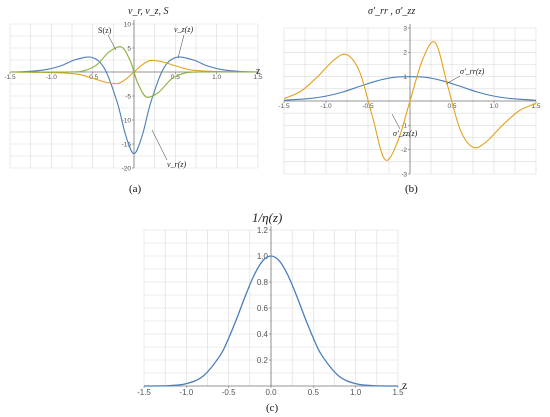 The height and width of the screenshot is (417, 550). Describe the element at coordinates (396, 121) in the screenshot. I see `pointer-szz` at that location.